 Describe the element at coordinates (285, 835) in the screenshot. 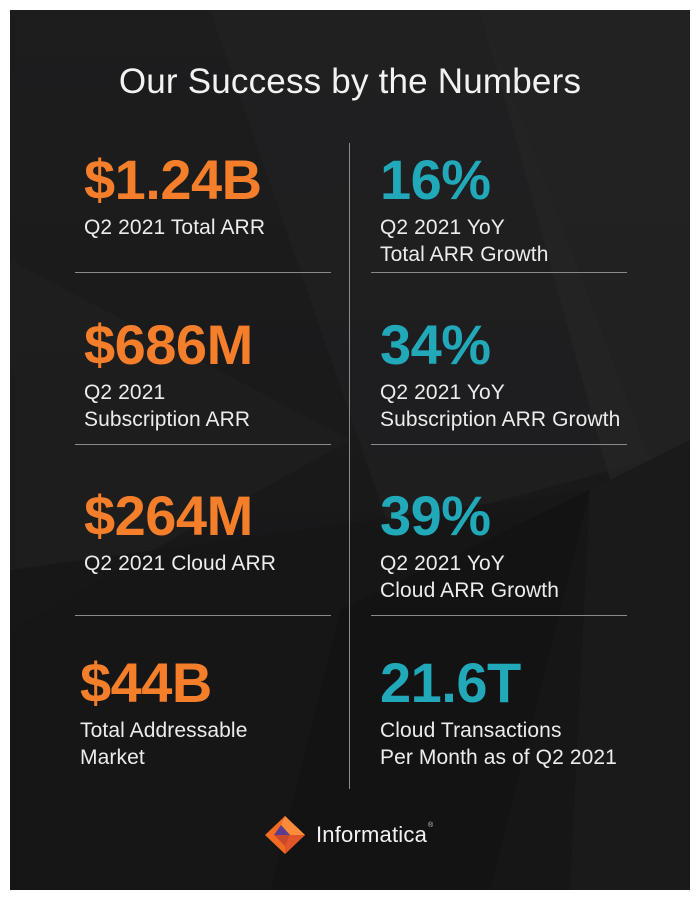

I see `informatica-logo-icon` at that location.